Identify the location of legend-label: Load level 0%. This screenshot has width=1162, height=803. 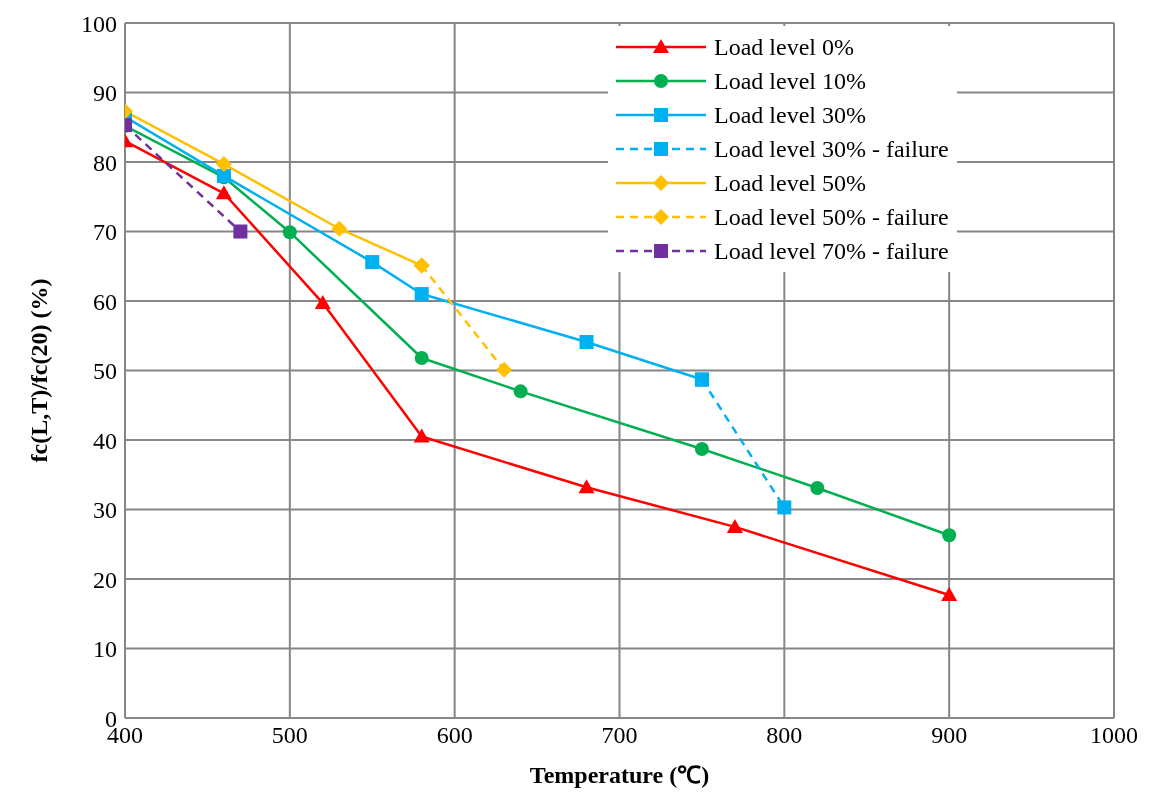
(784, 47).